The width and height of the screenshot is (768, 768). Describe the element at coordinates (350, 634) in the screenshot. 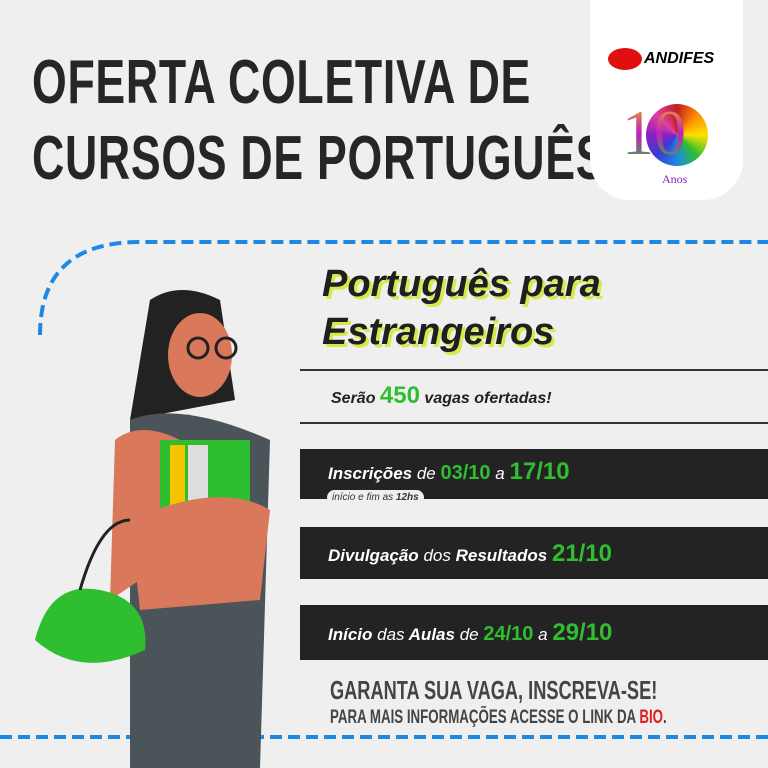

I see `classes-label: Início` at that location.